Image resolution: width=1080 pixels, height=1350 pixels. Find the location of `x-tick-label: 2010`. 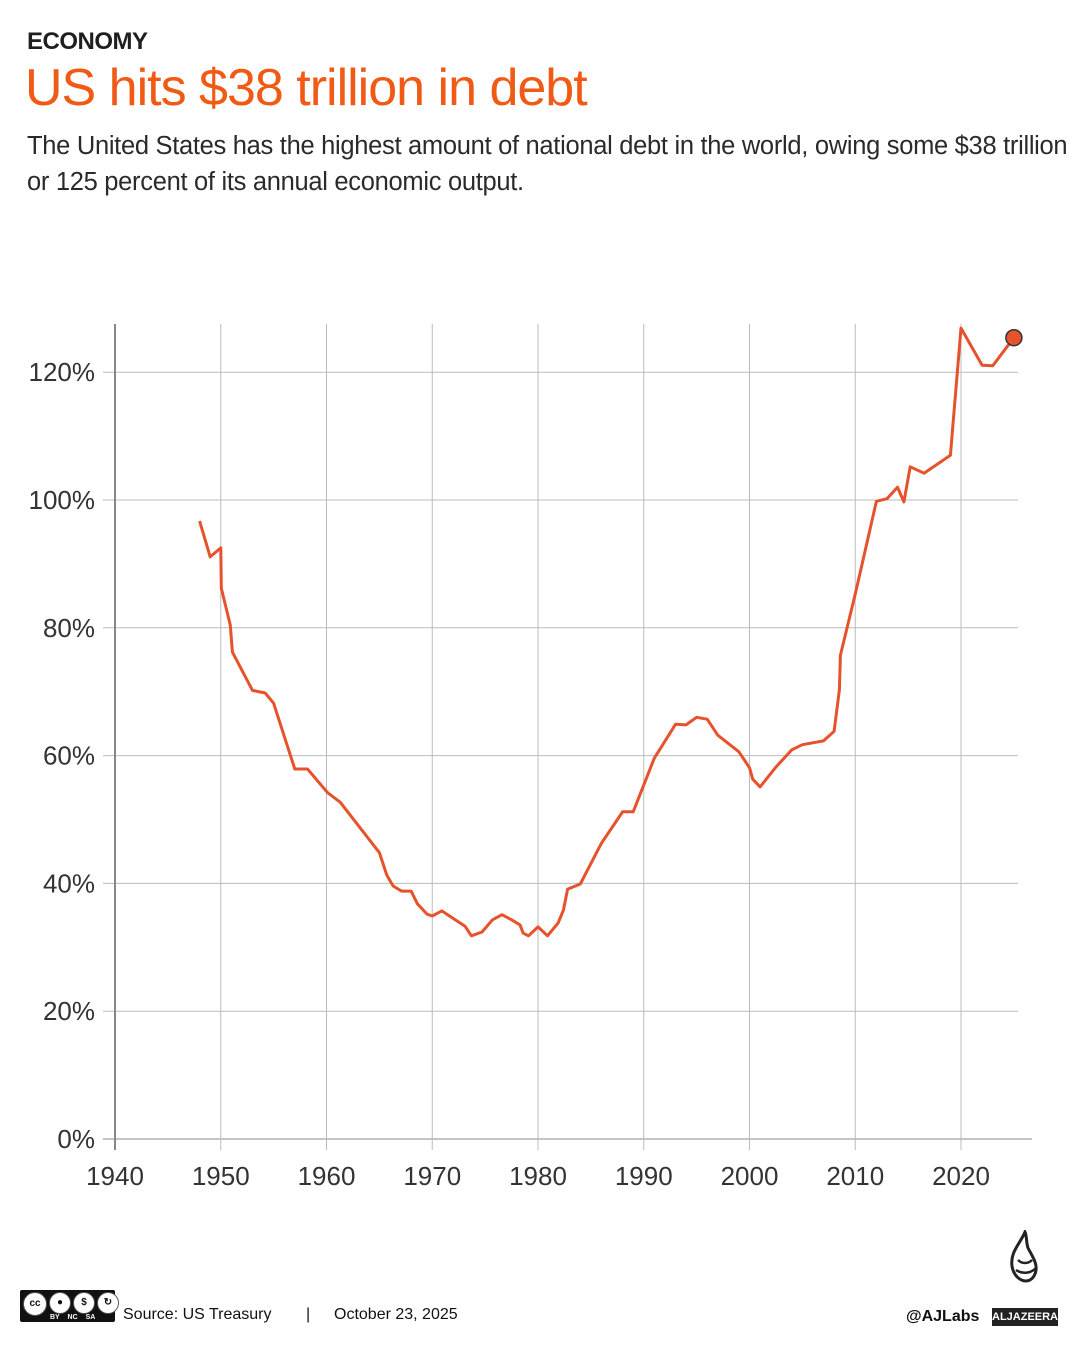

x-tick-label: 2010 is located at coordinates (855, 1176).